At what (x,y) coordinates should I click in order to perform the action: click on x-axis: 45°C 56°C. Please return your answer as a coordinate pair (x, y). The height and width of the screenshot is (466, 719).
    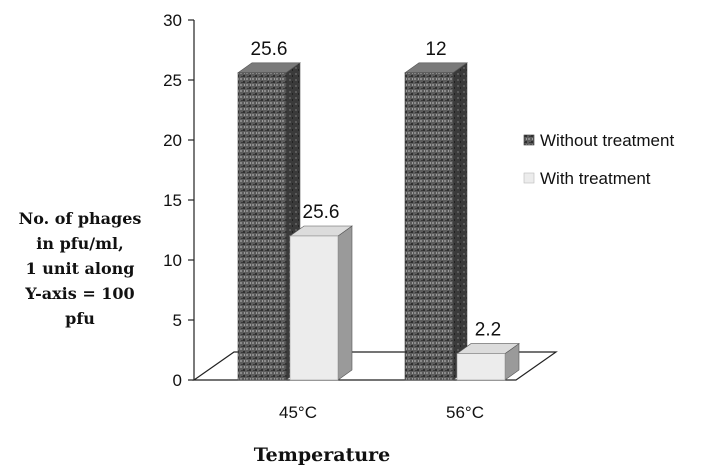
    Looking at the image, I should click on (381, 412).